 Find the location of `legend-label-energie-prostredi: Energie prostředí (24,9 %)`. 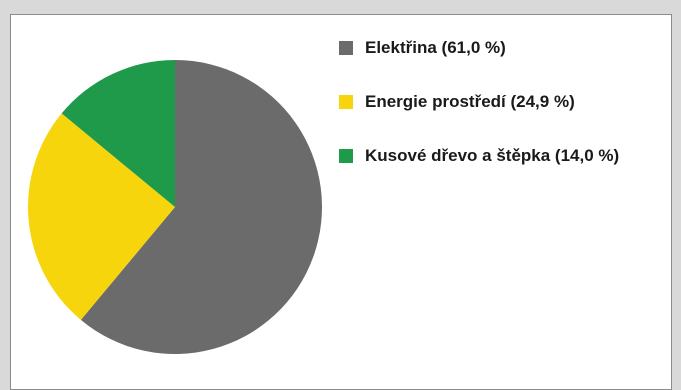

legend-label-energie-prostredi: Energie prostředí (24,9 %) is located at coordinates (470, 101).